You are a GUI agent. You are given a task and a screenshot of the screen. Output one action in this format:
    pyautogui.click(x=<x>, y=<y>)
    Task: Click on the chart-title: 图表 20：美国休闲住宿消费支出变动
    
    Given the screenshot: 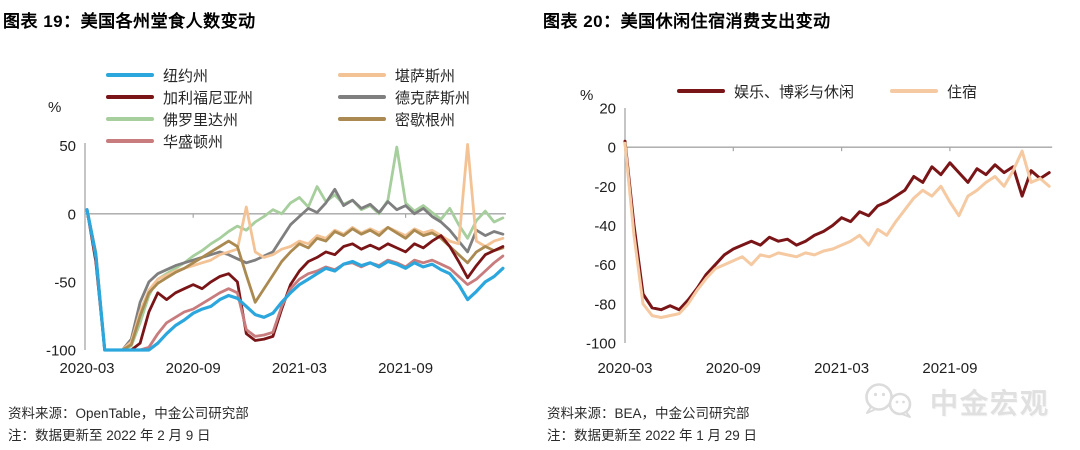 What is the action you would take?
    pyautogui.click(x=687, y=21)
    